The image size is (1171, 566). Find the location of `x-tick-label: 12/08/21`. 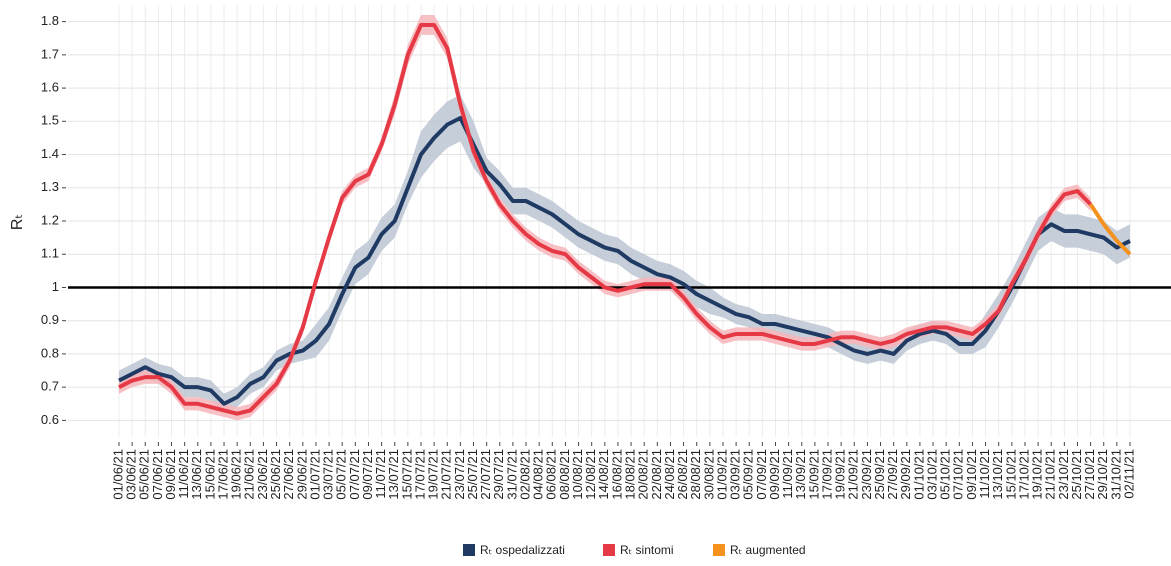

x-tick-label: 12/08/21 is located at coordinates (590, 474).